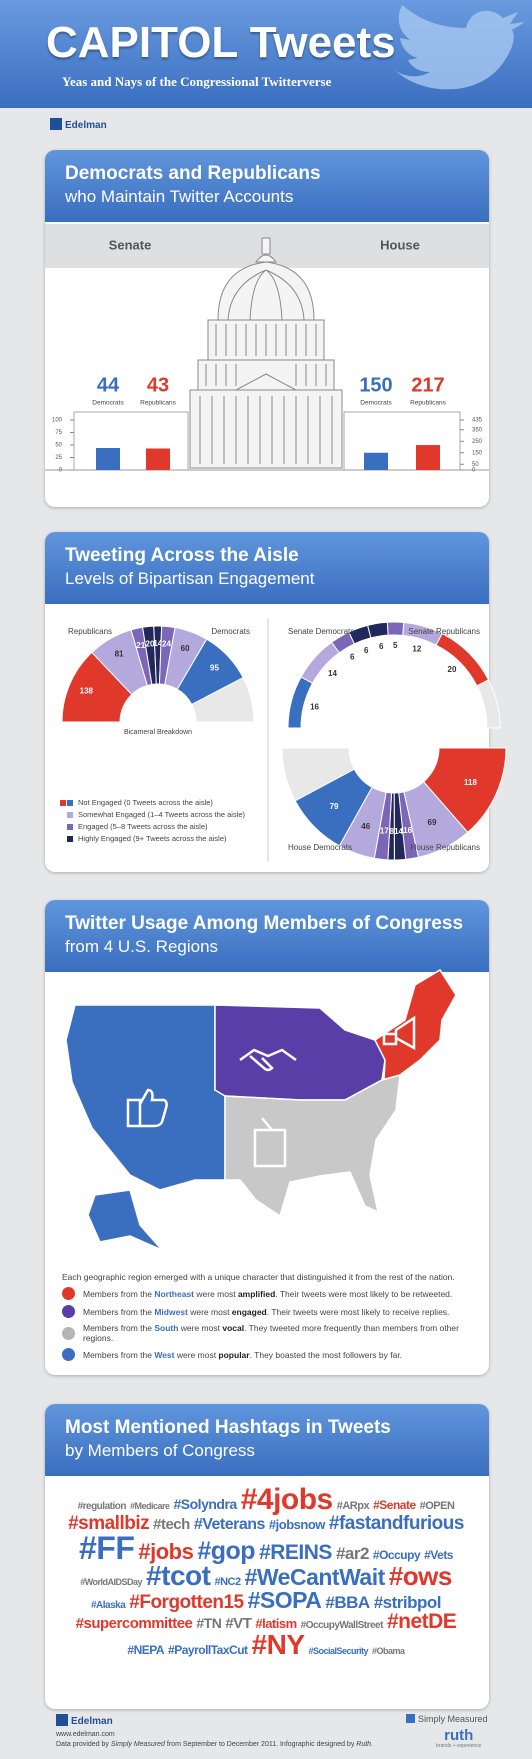 The image size is (532, 1759). Describe the element at coordinates (205, 1504) in the screenshot. I see `hashtag: #Solyndra` at that location.